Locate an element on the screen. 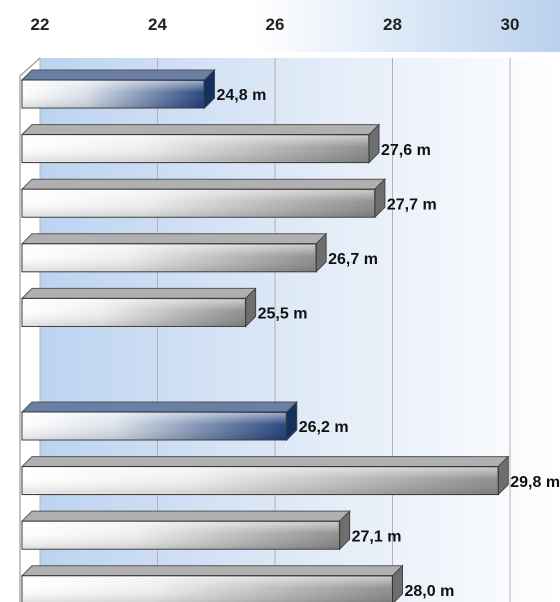 Image resolution: width=560 pixels, height=602 pixels. data-label: 24,8 m is located at coordinates (242, 95).